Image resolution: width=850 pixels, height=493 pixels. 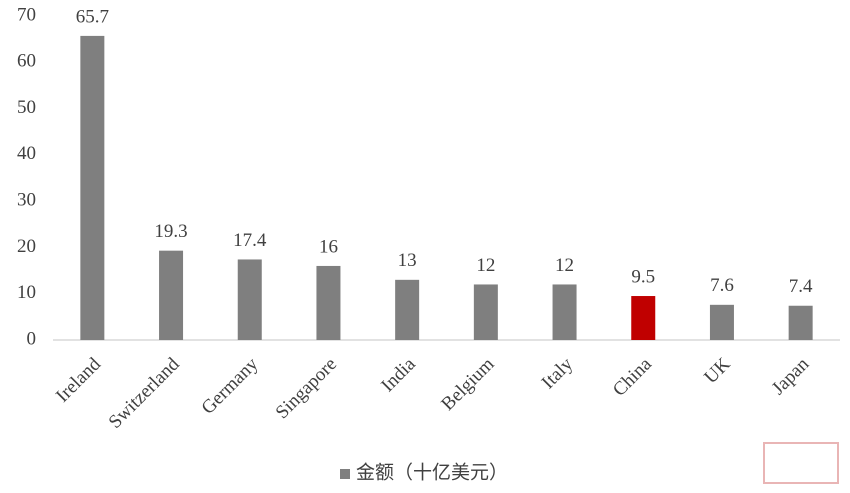 What do you see at coordinates (398, 374) in the screenshot?
I see `x-tick-label: India` at bounding box center [398, 374].